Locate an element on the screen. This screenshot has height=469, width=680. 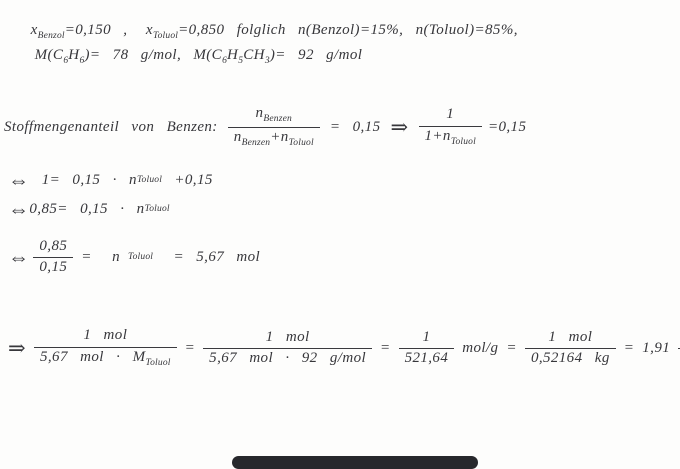
redaction-bar is located at coordinates (355, 462).